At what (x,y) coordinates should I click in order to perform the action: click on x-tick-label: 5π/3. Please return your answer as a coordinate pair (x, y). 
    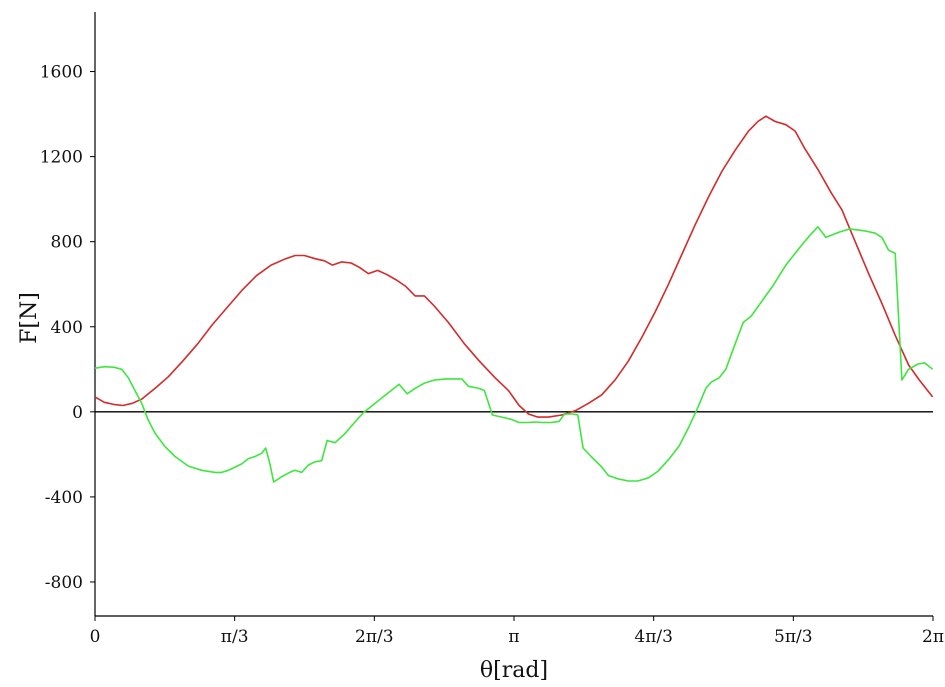
    Looking at the image, I should click on (793, 637).